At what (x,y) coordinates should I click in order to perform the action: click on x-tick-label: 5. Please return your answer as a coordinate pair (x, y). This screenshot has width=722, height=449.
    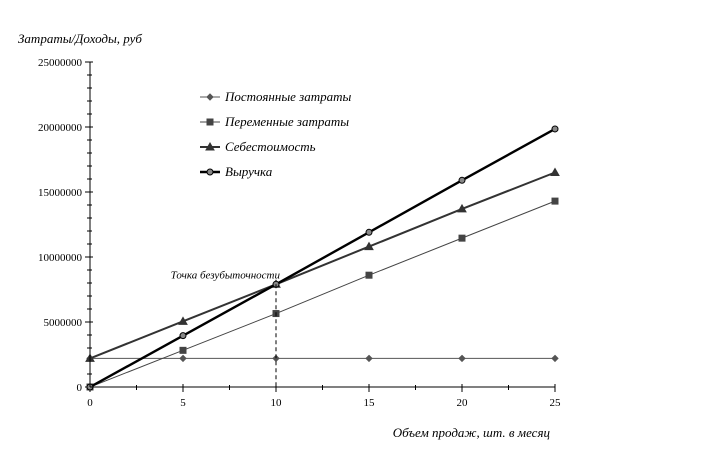
    Looking at the image, I should click on (183, 403).